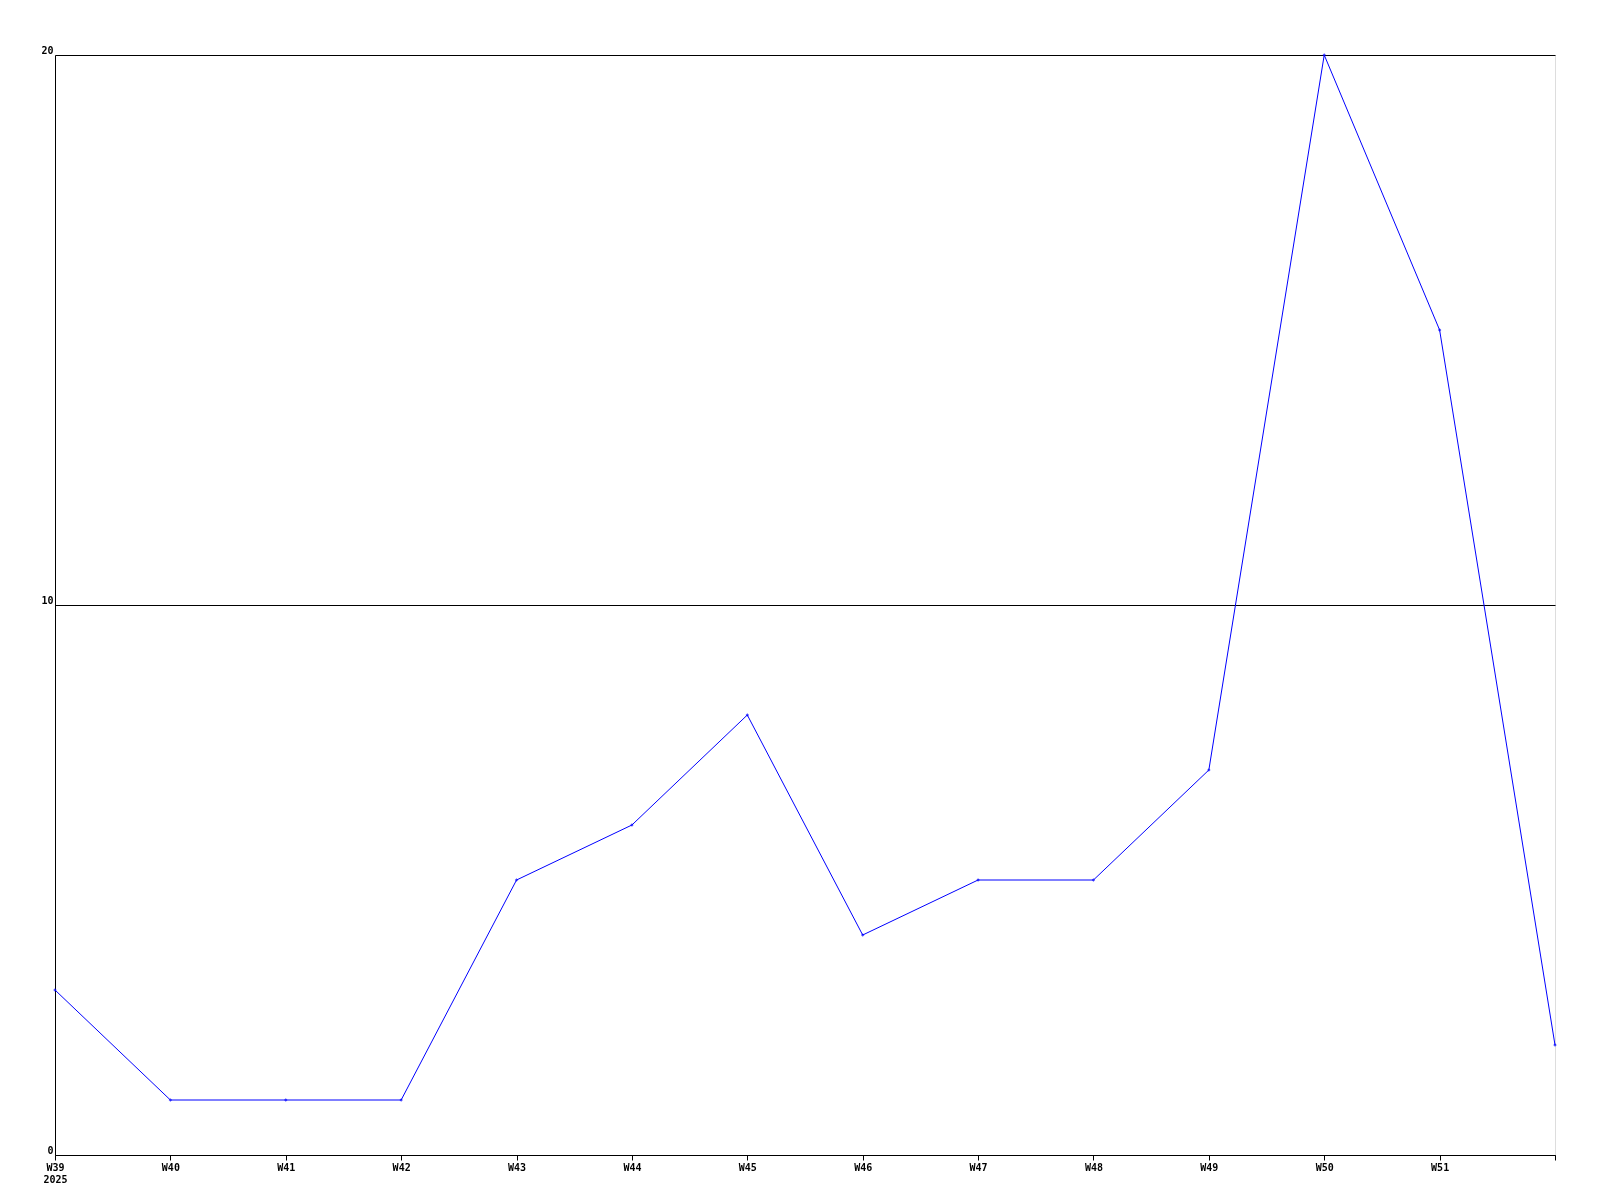 The image size is (1600, 1200). What do you see at coordinates (286, 1167) in the screenshot?
I see `x-tick-label: W41` at bounding box center [286, 1167].